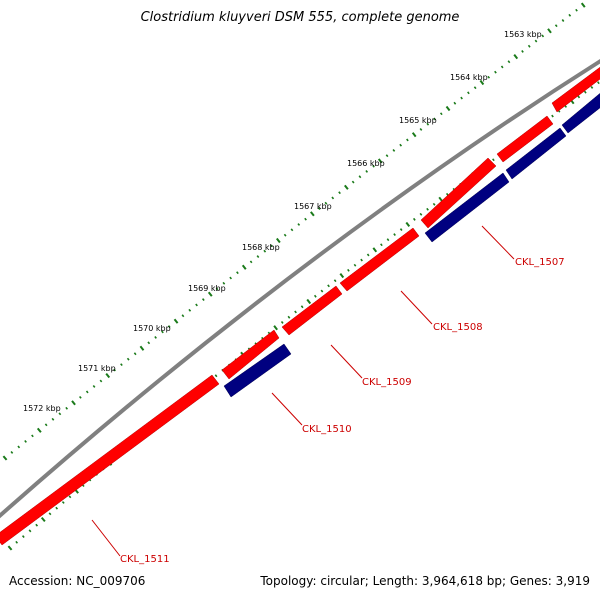 The image size is (600, 600). I want to click on gene-reverse-a-shape, so click(536, 153).